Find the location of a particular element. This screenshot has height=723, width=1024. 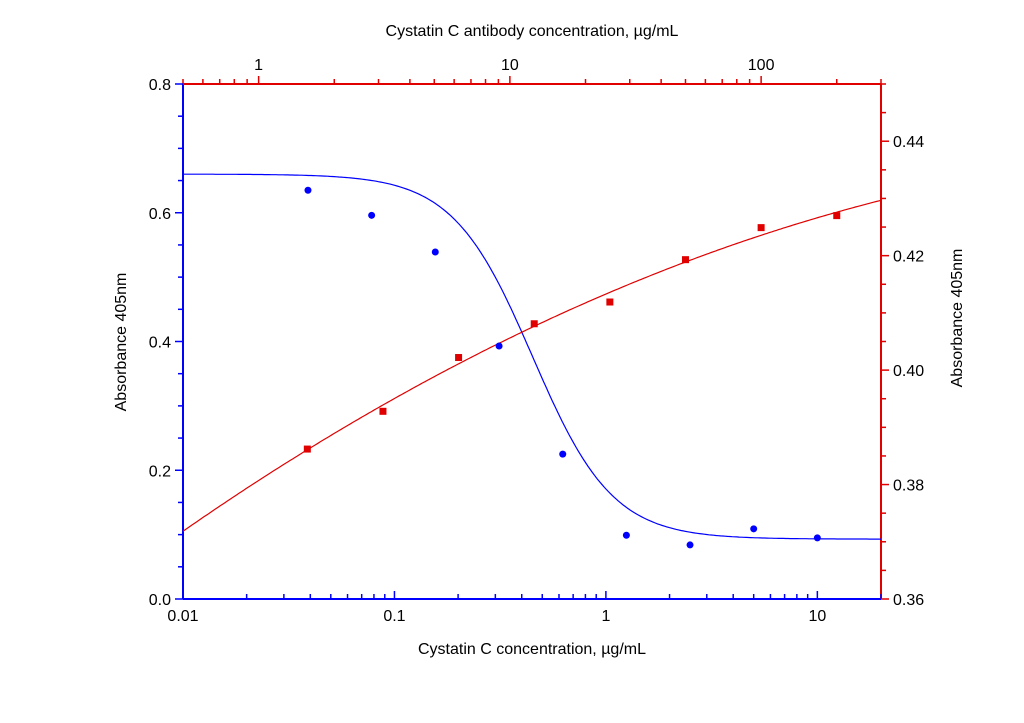

y2-tick-label: 0.44 is located at coordinates (908, 142).